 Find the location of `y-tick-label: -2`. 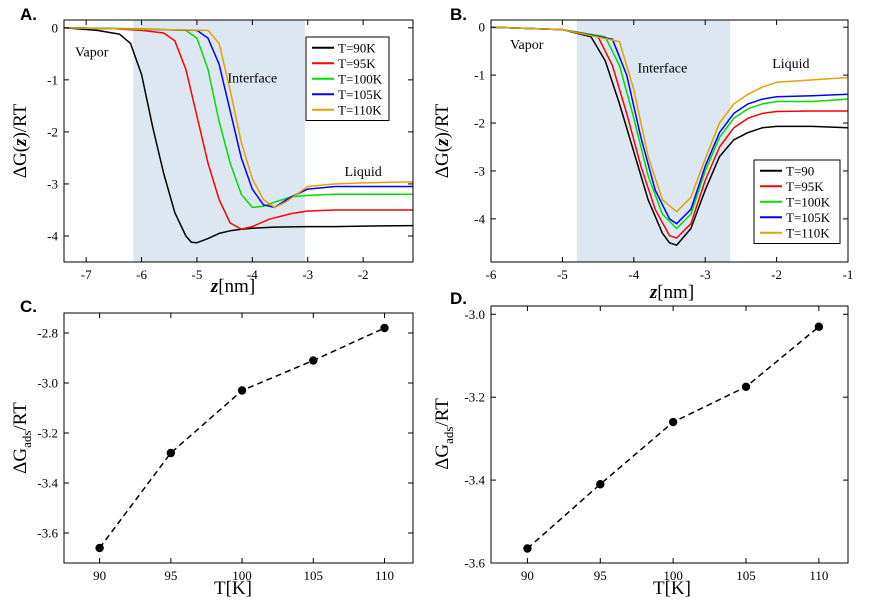

y-tick-label: -2 is located at coordinates (479, 123).